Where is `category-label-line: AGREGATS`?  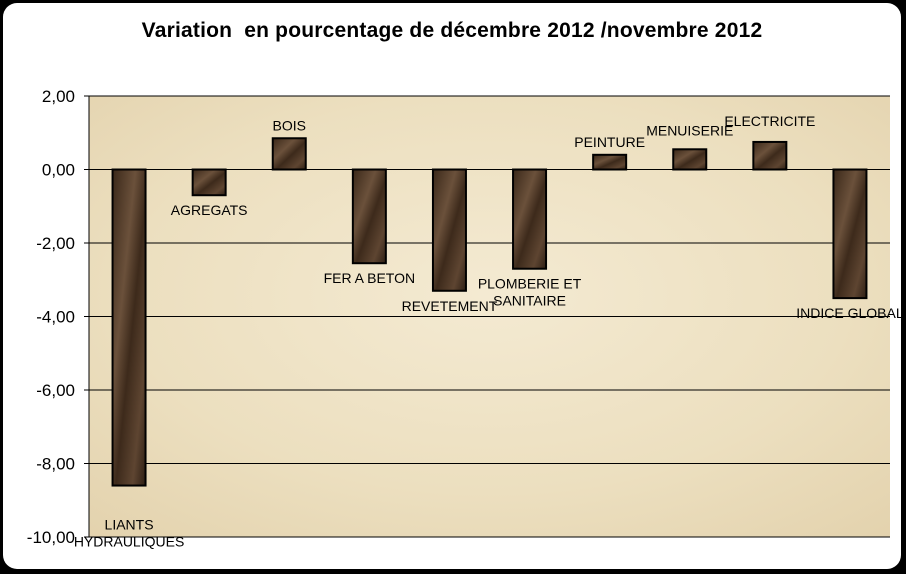 category-label-line: AGREGATS is located at coordinates (209, 210).